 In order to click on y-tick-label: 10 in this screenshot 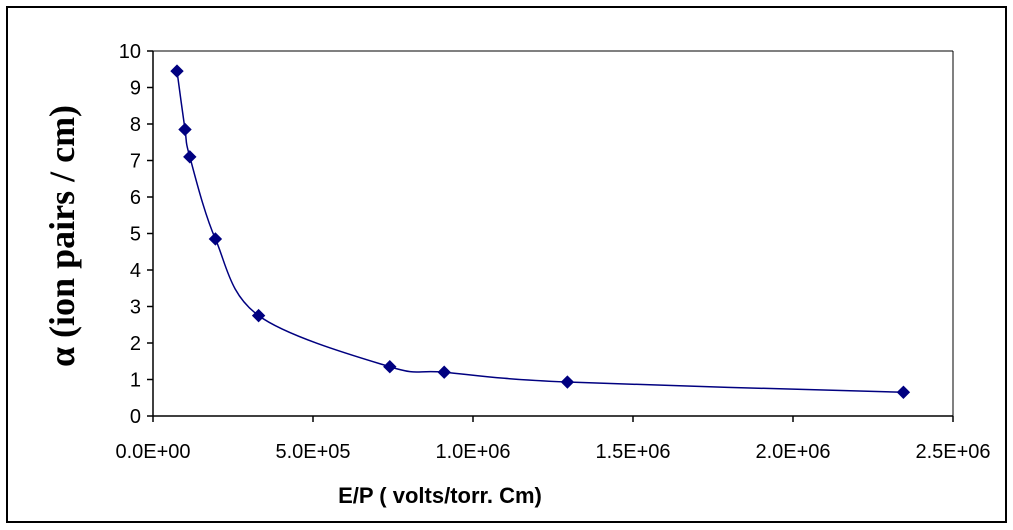, I will do `click(130, 52)`.